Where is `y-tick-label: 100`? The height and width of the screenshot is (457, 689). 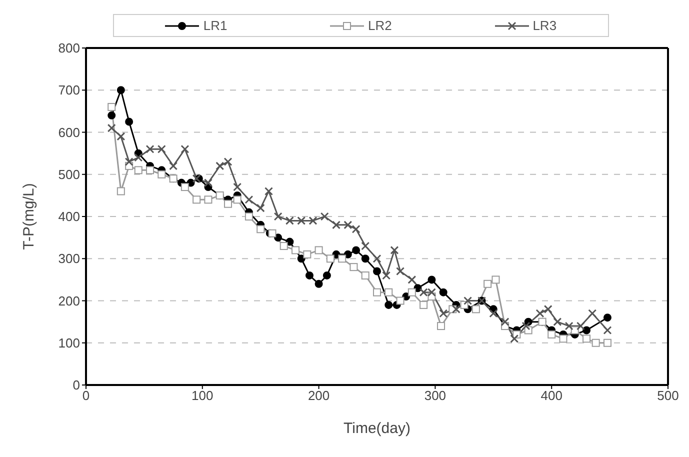 y-tick-label: 100 is located at coordinates (69, 342).